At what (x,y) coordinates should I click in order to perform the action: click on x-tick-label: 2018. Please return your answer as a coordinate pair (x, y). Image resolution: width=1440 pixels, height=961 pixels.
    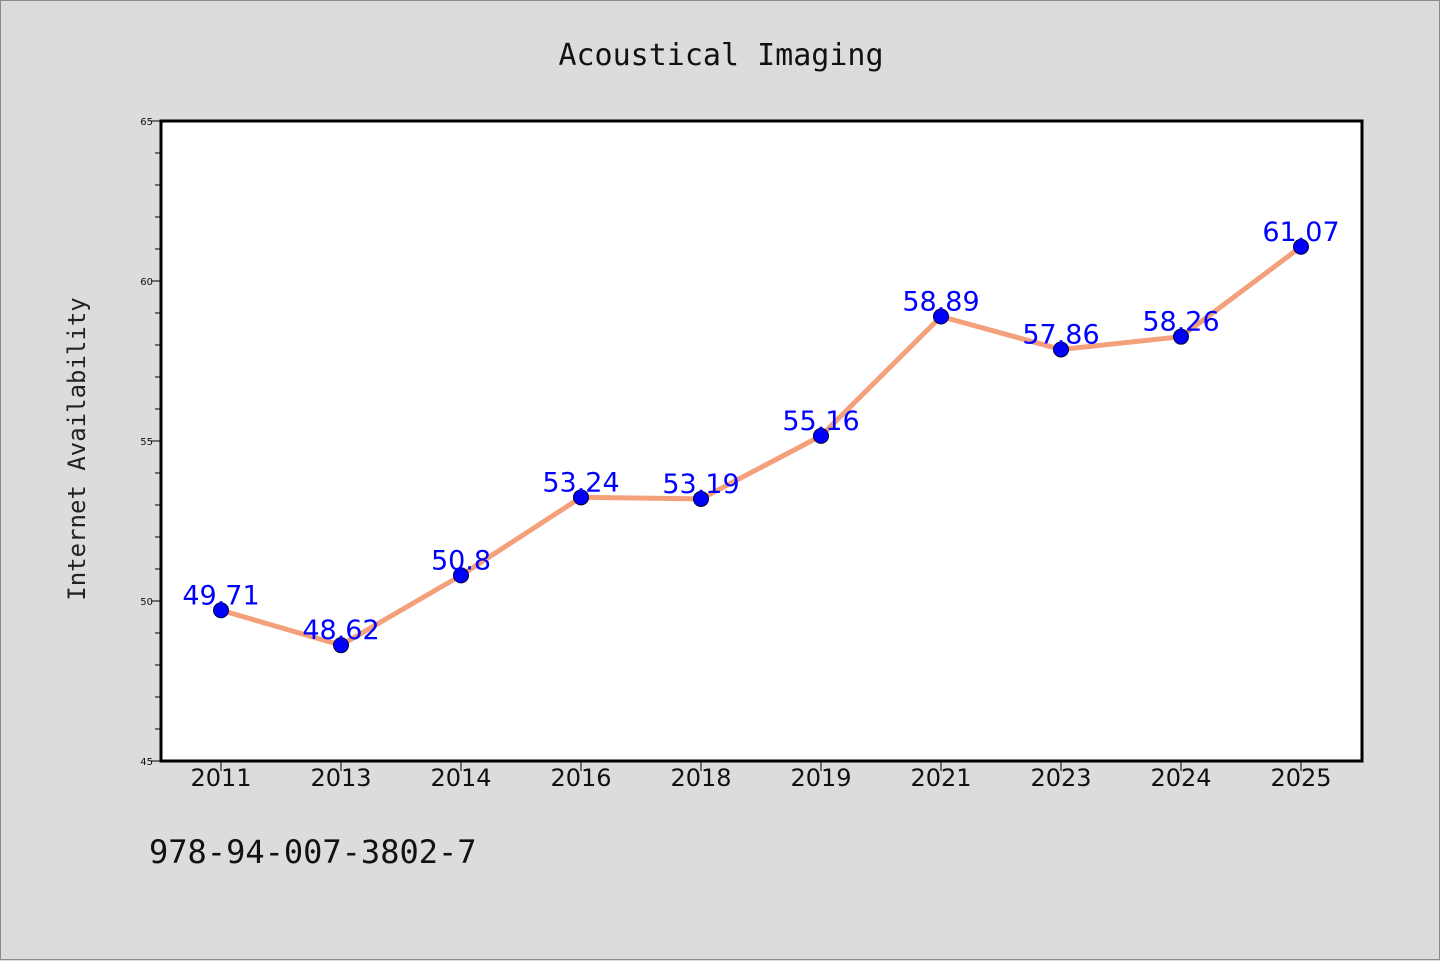
    Looking at the image, I should click on (700, 778).